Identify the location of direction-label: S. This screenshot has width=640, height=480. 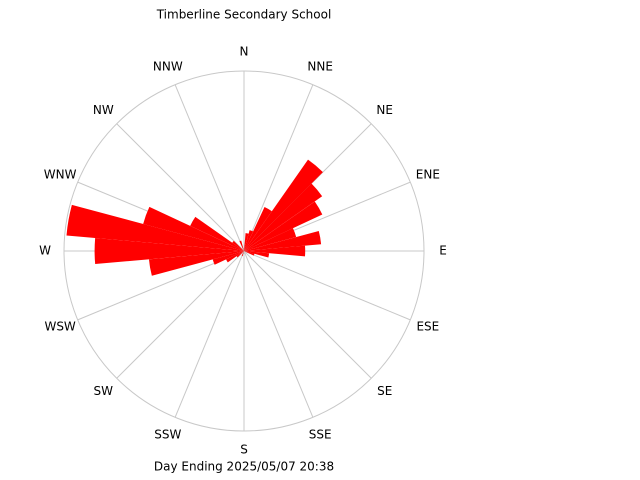
(244, 450).